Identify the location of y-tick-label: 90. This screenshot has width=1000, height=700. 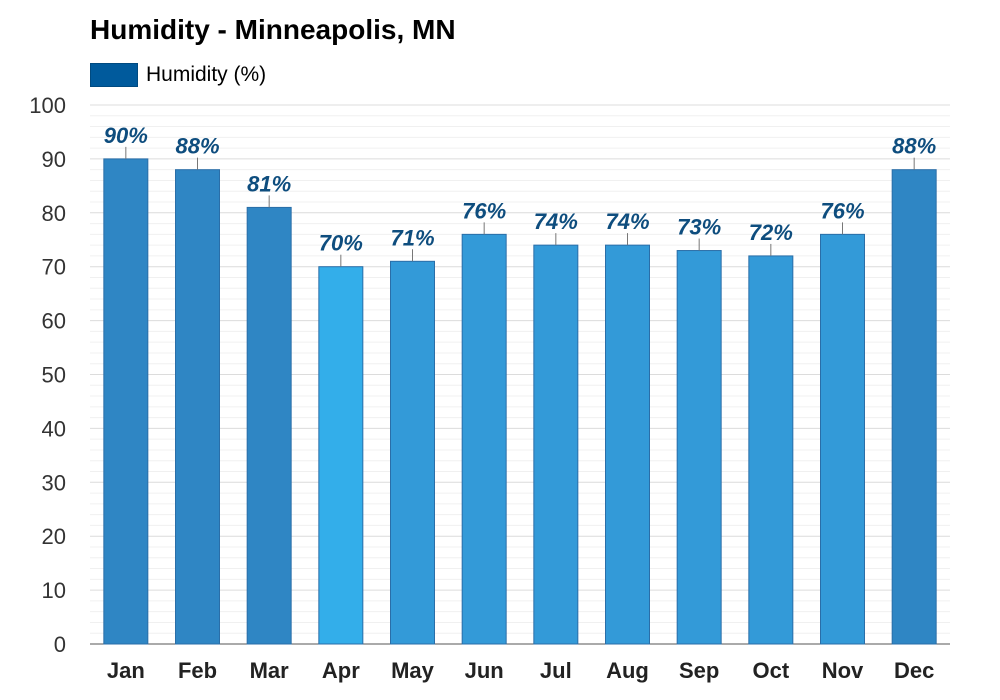
(54, 159).